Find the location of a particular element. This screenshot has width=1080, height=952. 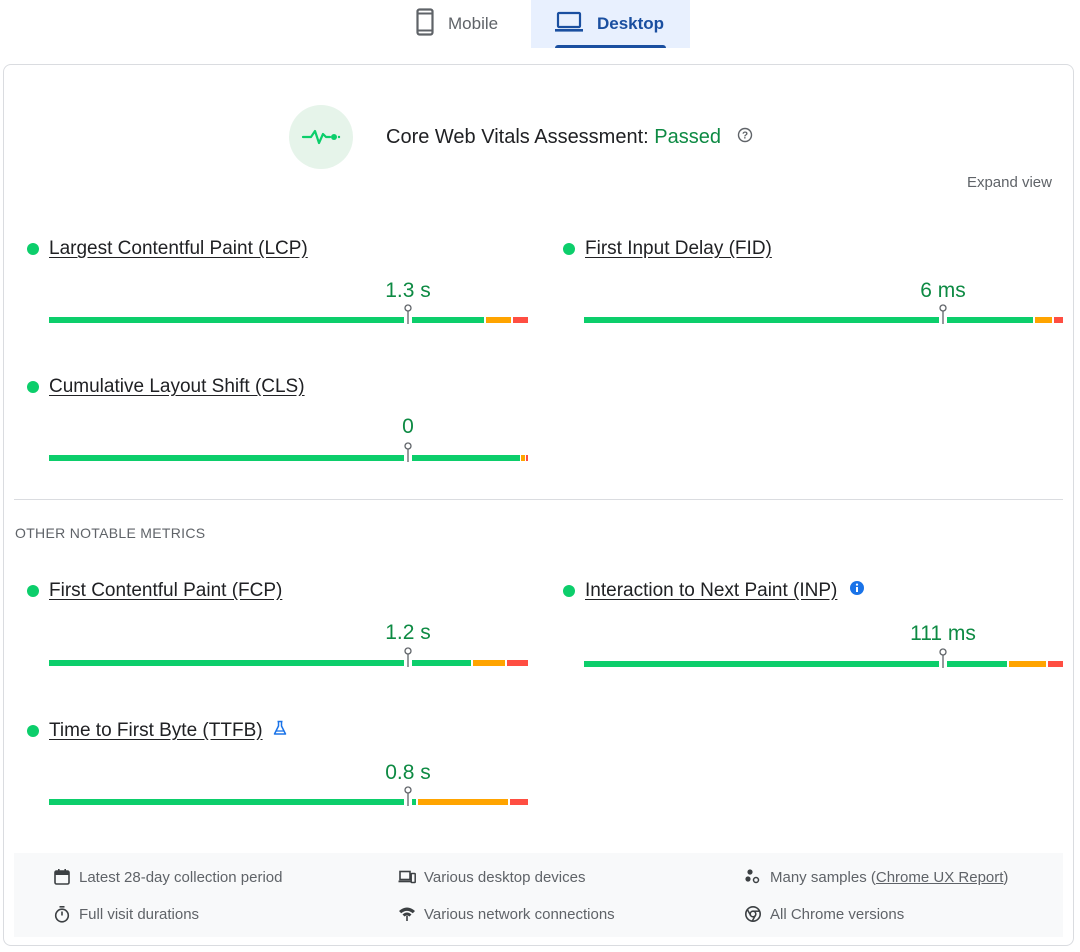

footer-devices: Various desktop devices is located at coordinates (491, 877).